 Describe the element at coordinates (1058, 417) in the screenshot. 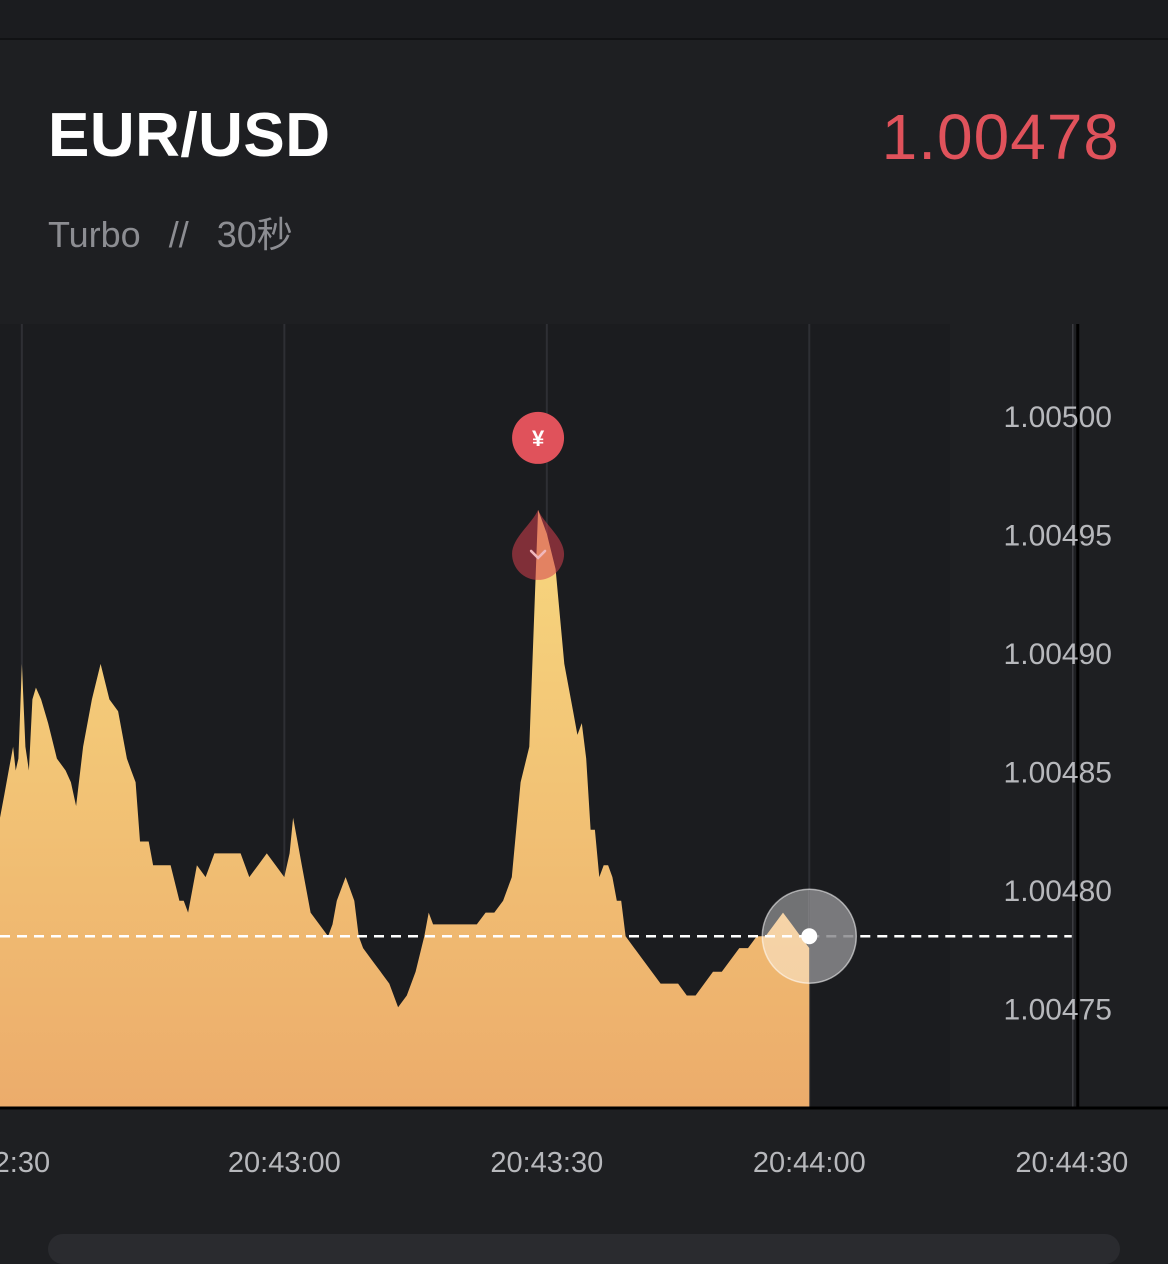

I see `y-tick-label: 1.00500` at that location.